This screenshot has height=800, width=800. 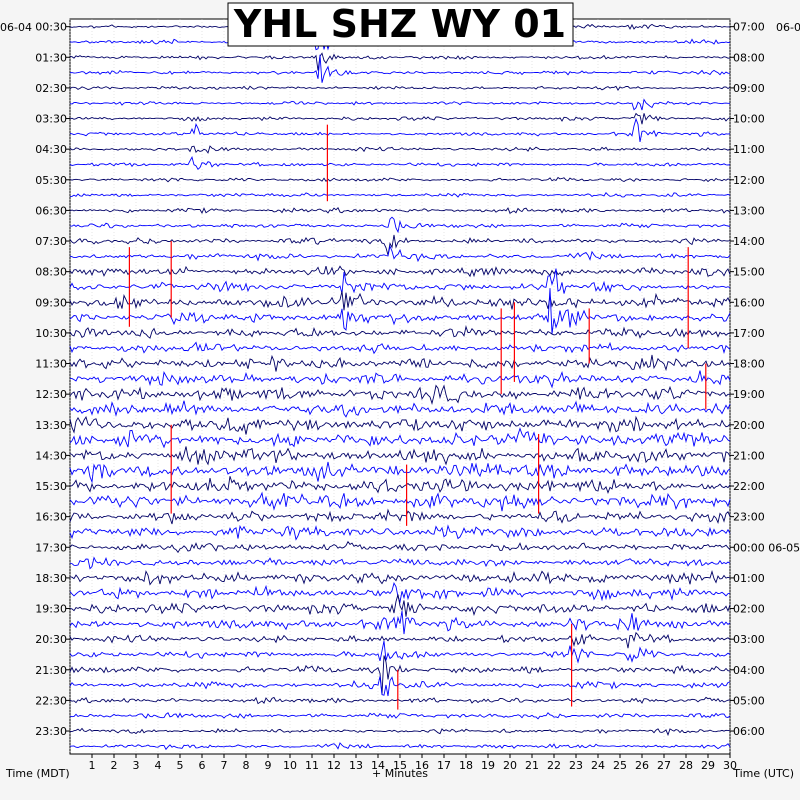 What do you see at coordinates (749, 302) in the screenshot?
I see `right-time-label: 16:00` at bounding box center [749, 302].